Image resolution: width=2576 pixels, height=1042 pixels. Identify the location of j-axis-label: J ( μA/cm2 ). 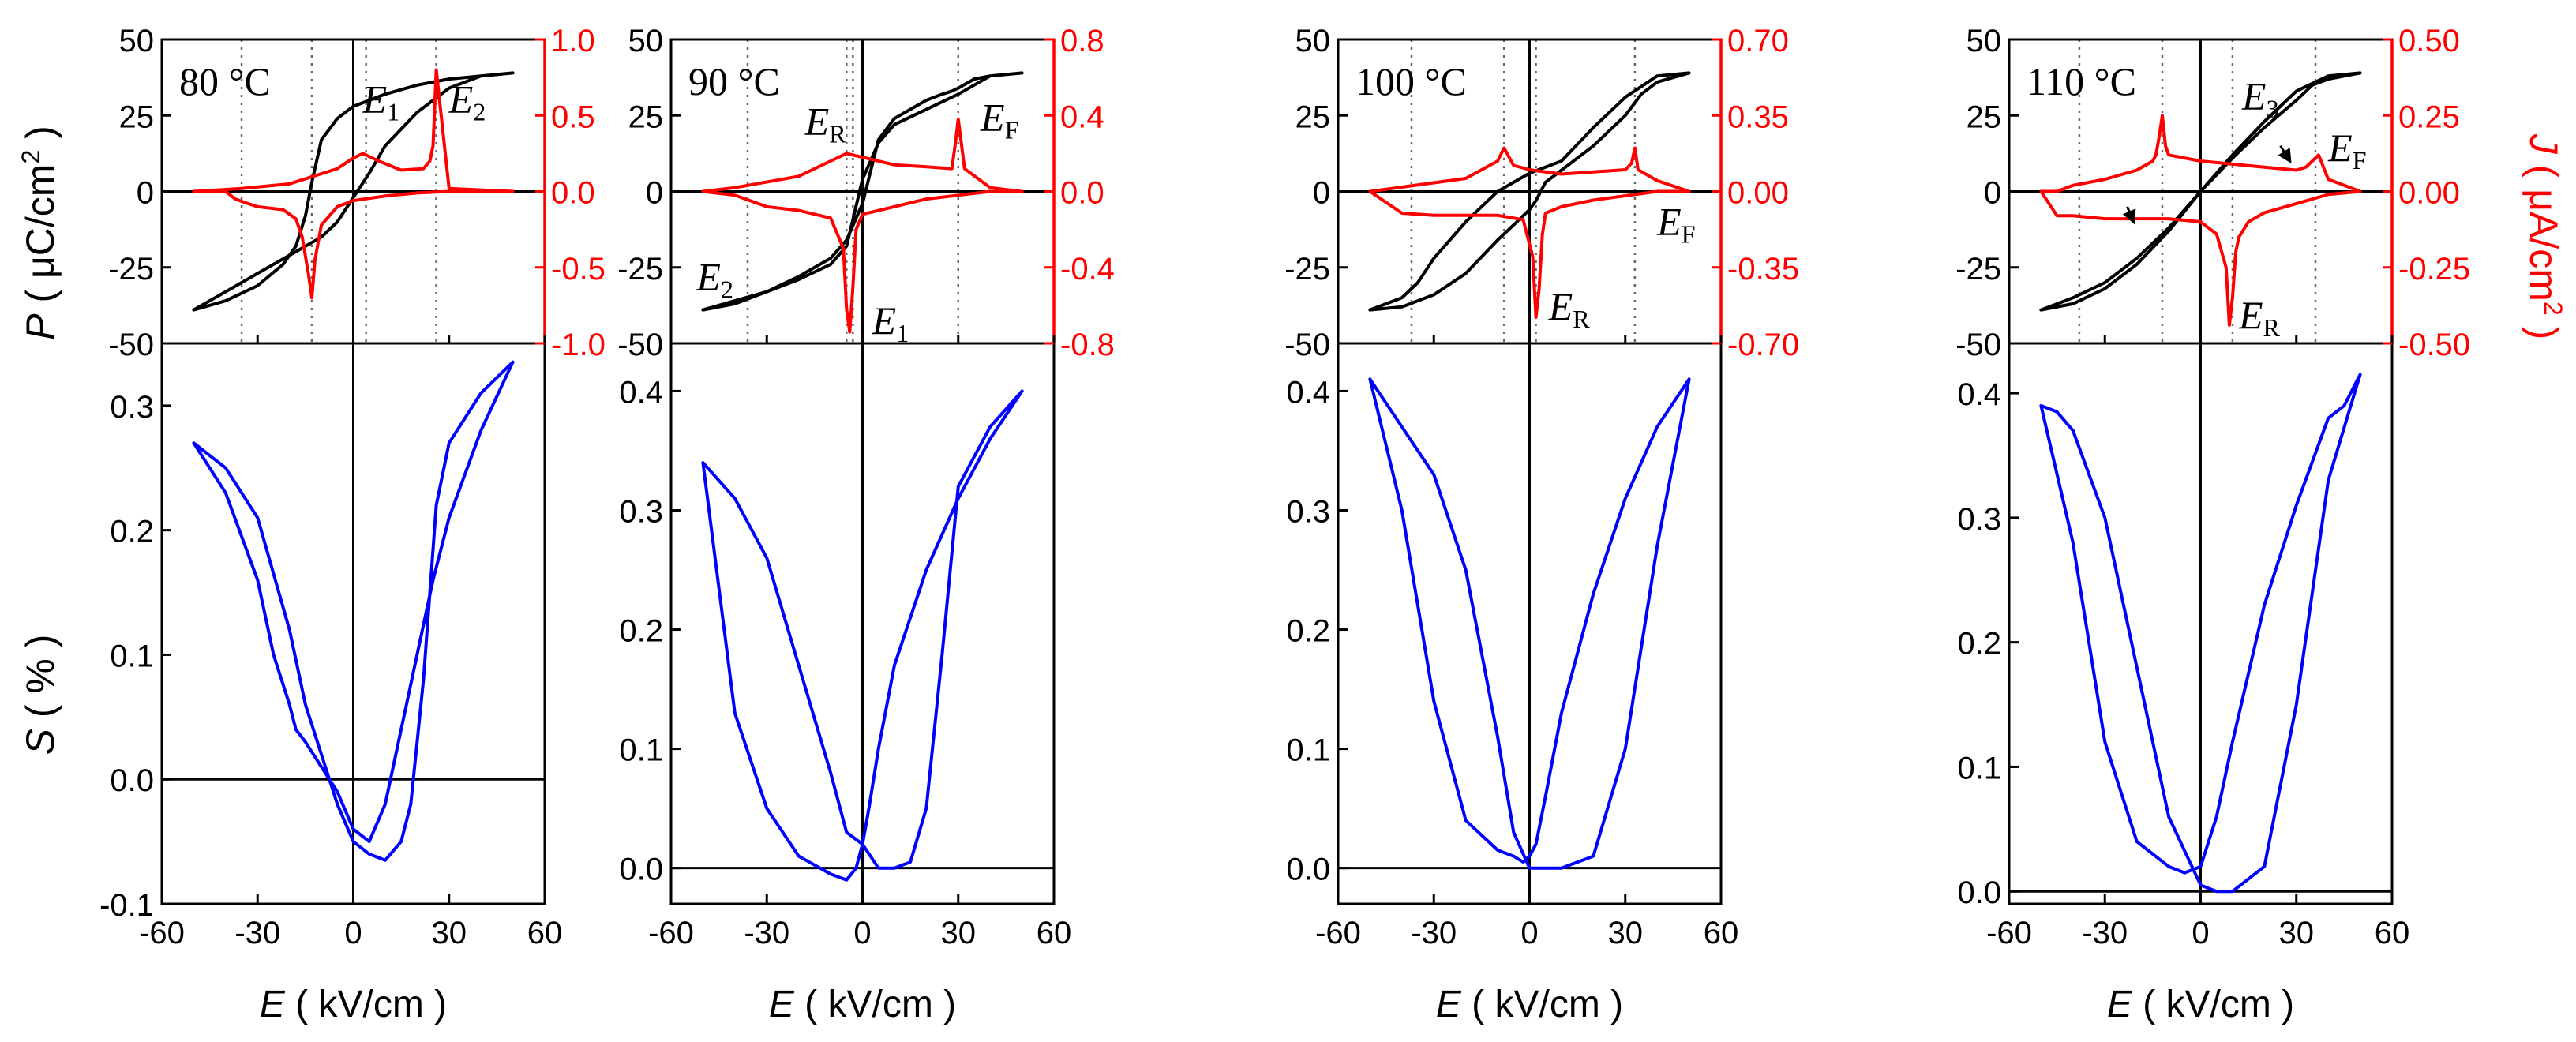
(2544, 236).